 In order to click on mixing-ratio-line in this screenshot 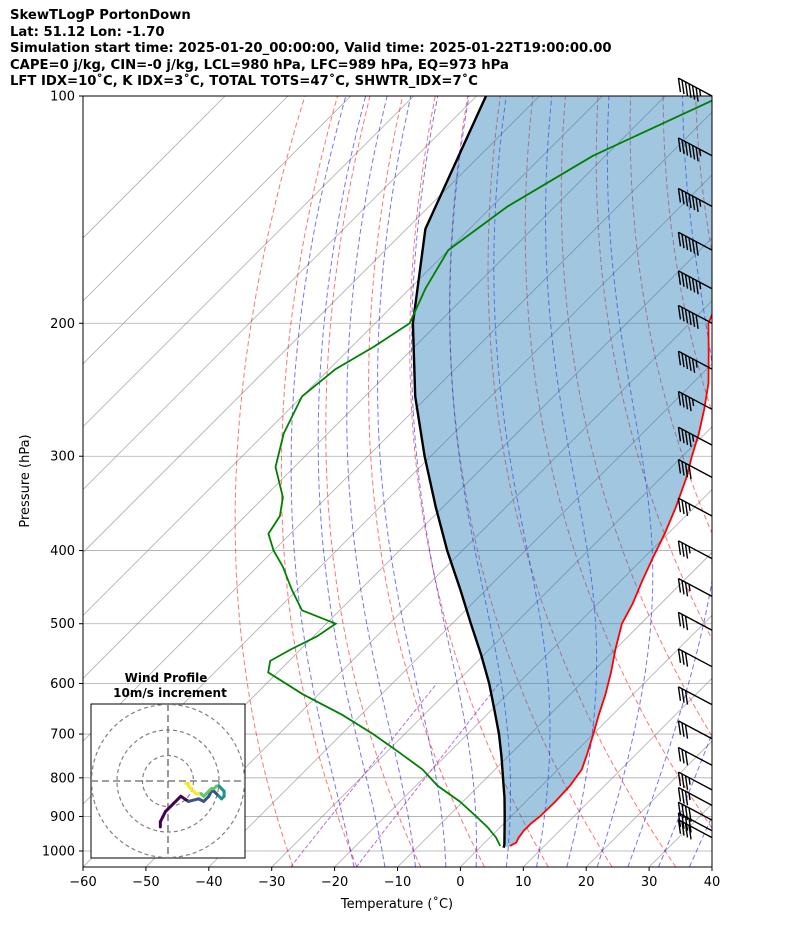, I will do `click(364, 775)`.